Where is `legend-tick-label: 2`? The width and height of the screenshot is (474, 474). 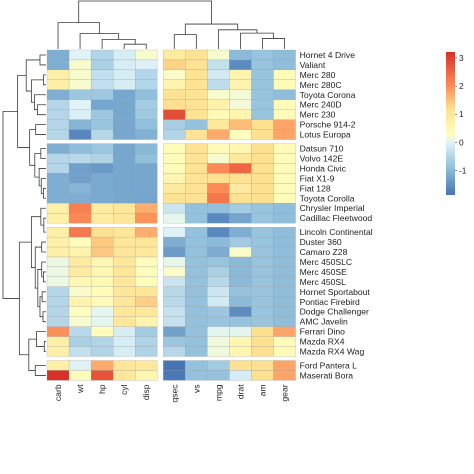
legend-tick-label: 2 is located at coordinates (461, 86).